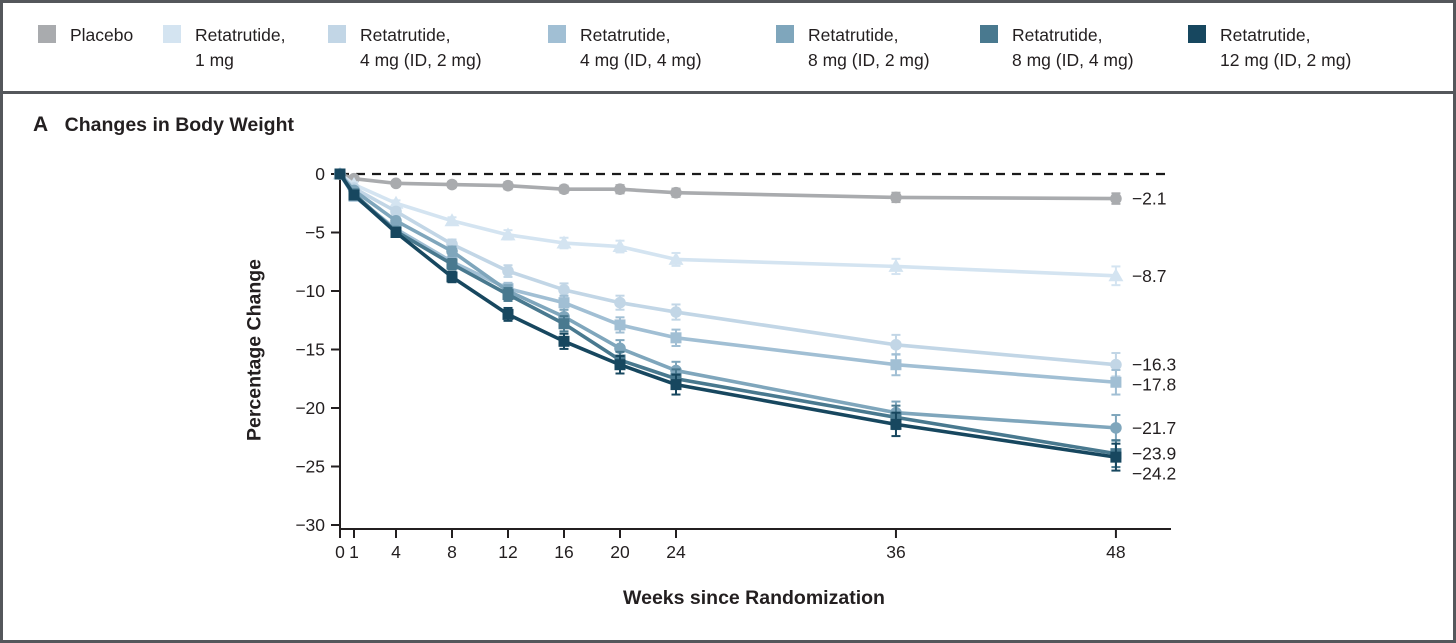 The width and height of the screenshot is (1456, 643). Describe the element at coordinates (320, 174) in the screenshot. I see `y-tick-label: 0` at that location.